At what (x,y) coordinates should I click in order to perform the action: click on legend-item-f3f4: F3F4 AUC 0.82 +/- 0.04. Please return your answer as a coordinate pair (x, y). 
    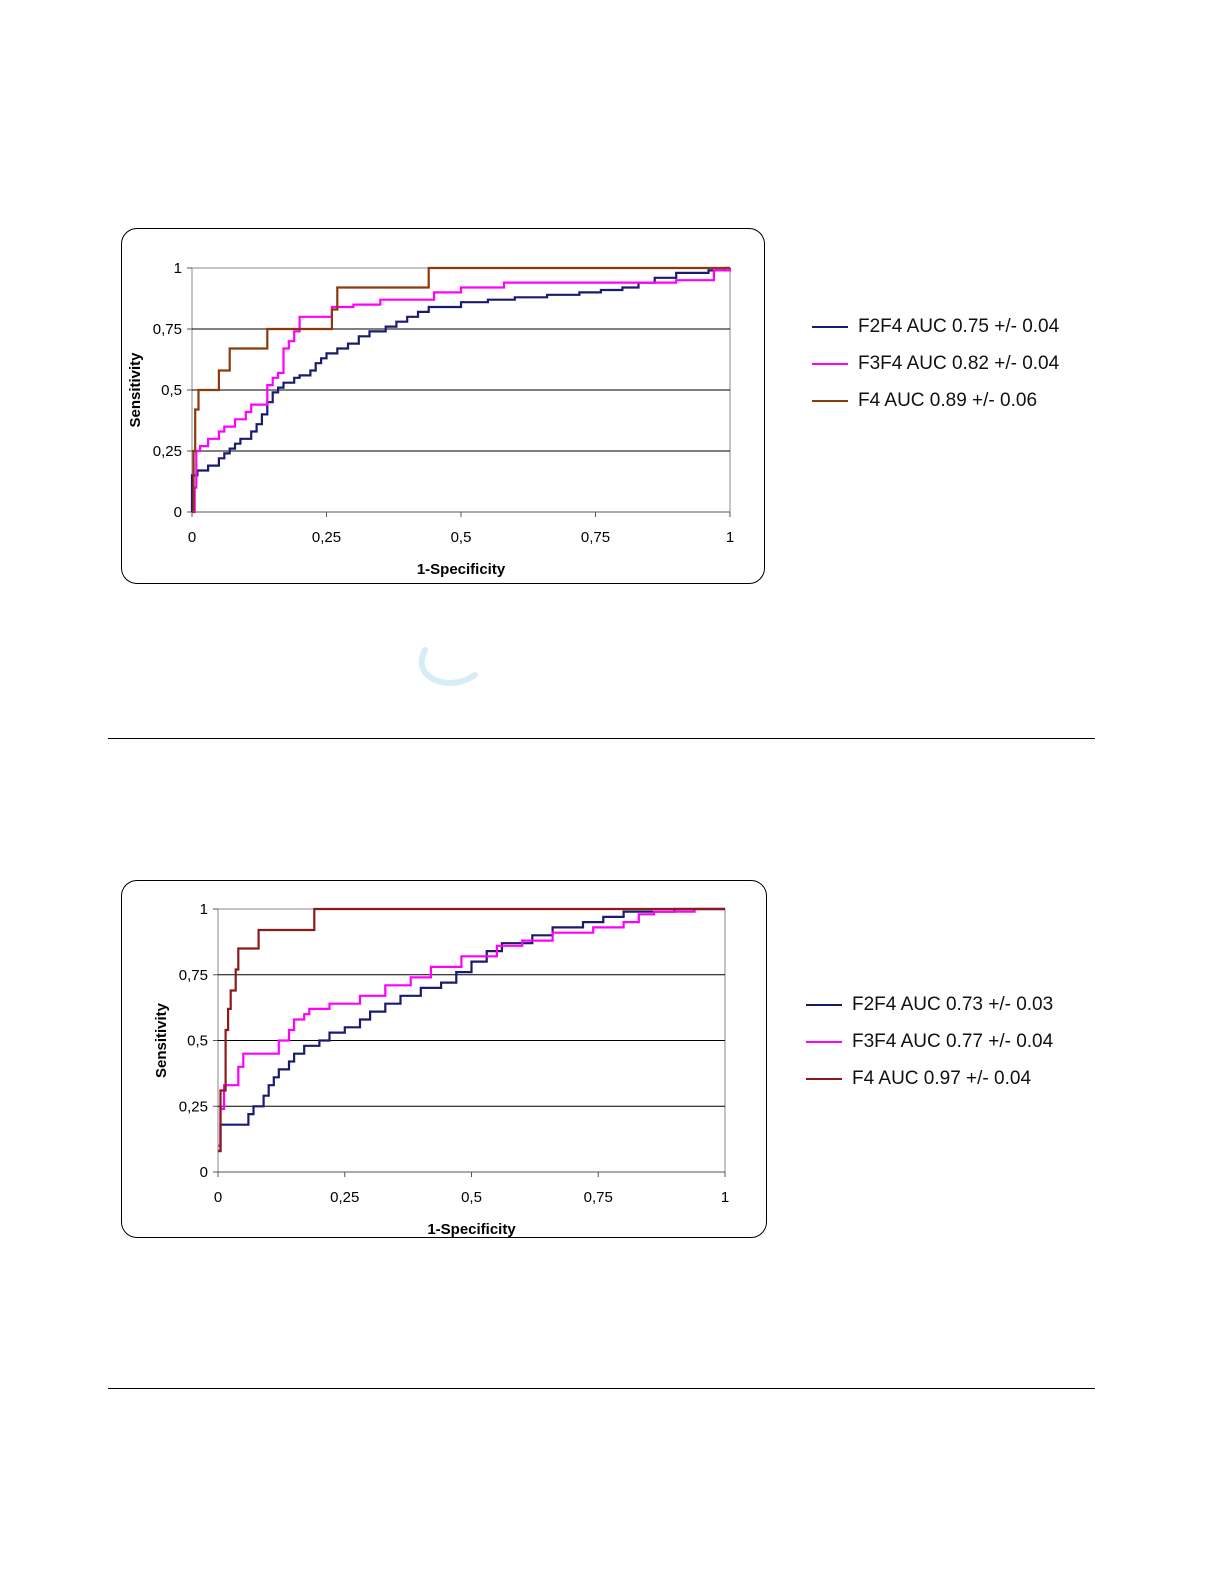
    Looking at the image, I should click on (972, 363).